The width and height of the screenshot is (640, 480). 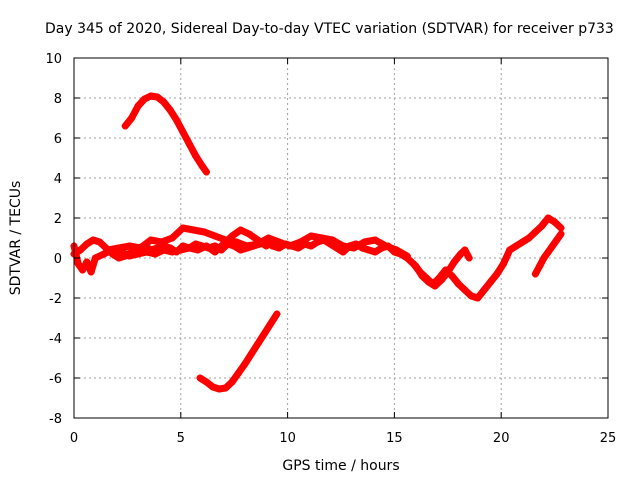 What do you see at coordinates (274, 319) in the screenshot?
I see `series-segment` at bounding box center [274, 319].